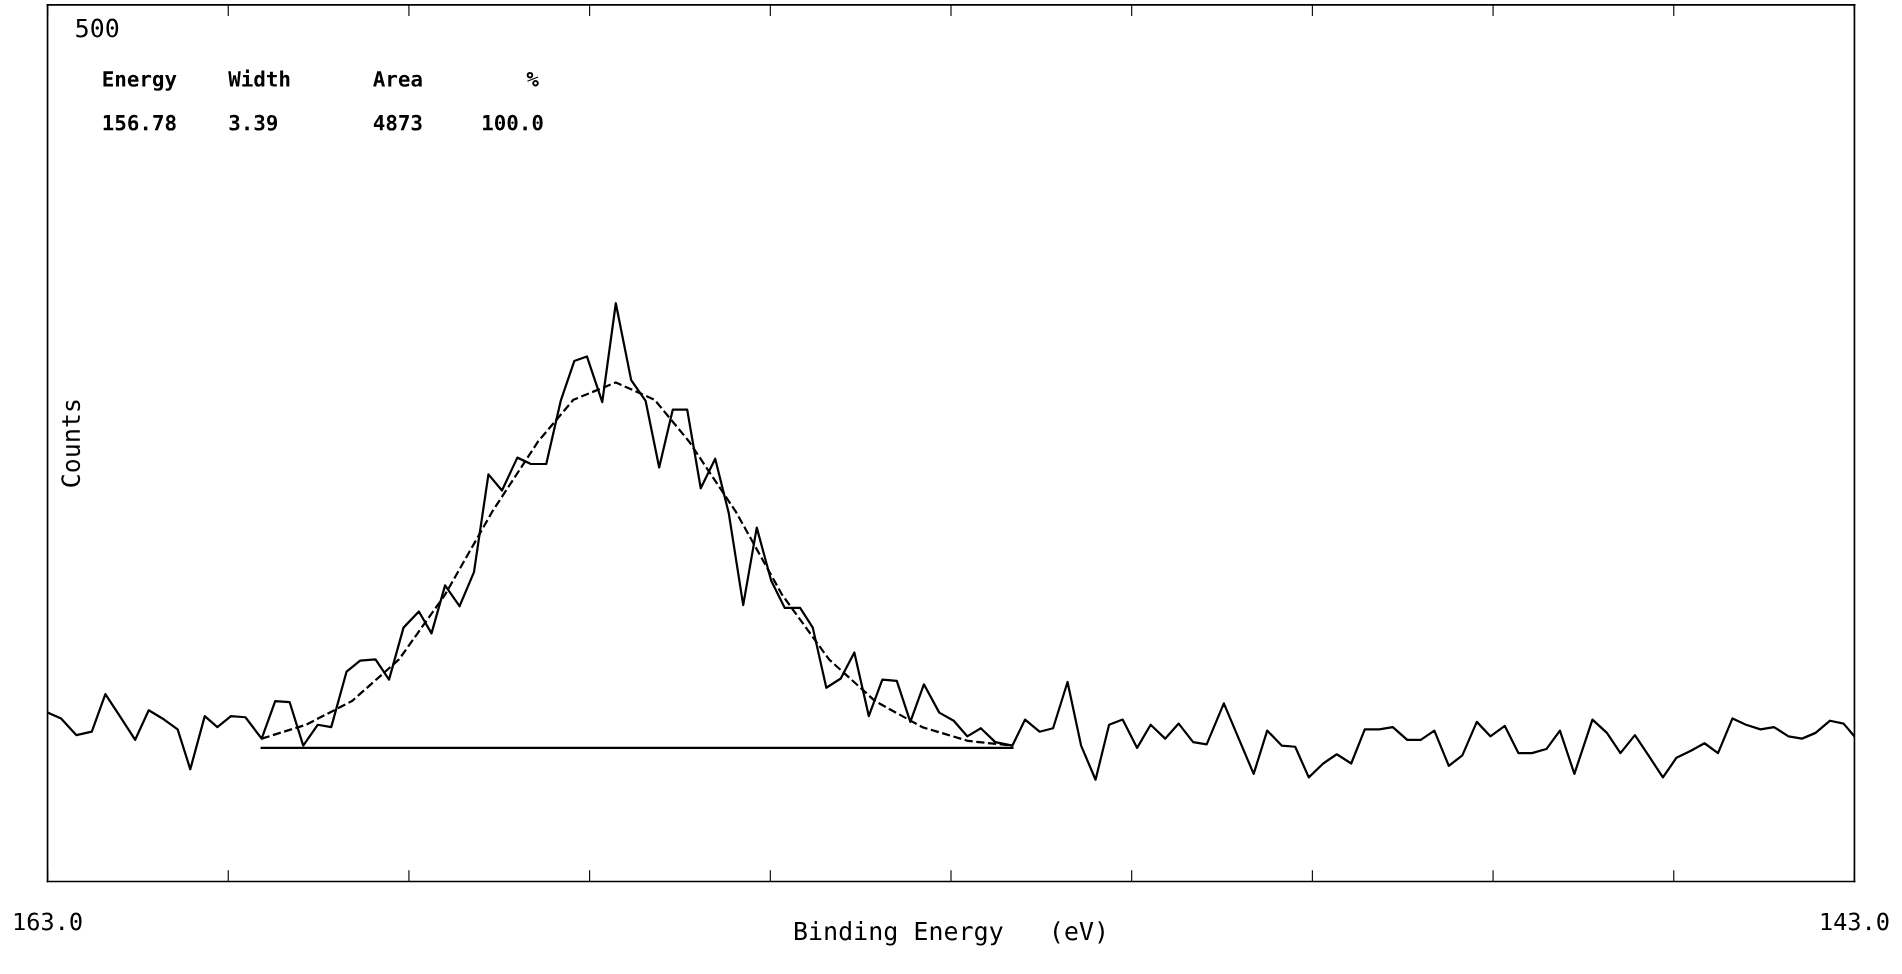  I want to click on text: Width, so click(259, 78).